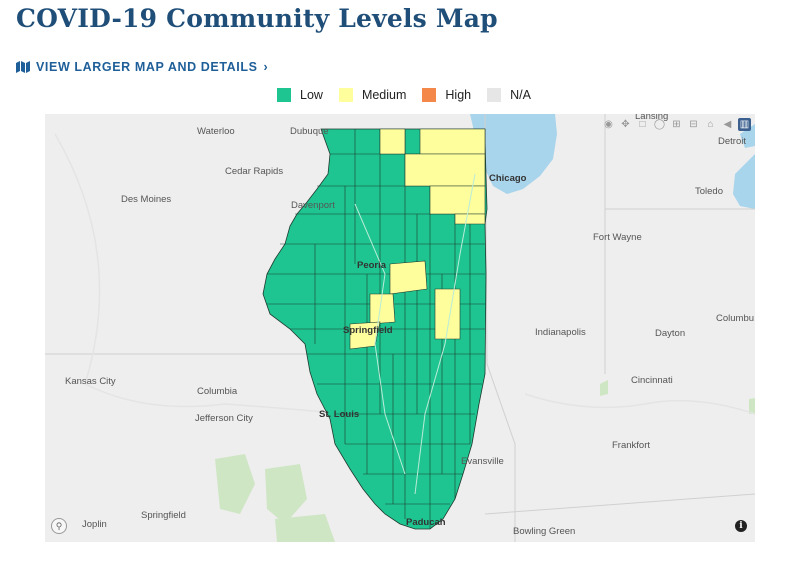 The height and width of the screenshot is (579, 800). I want to click on zoom-in-icon: ⊞, so click(676, 124).